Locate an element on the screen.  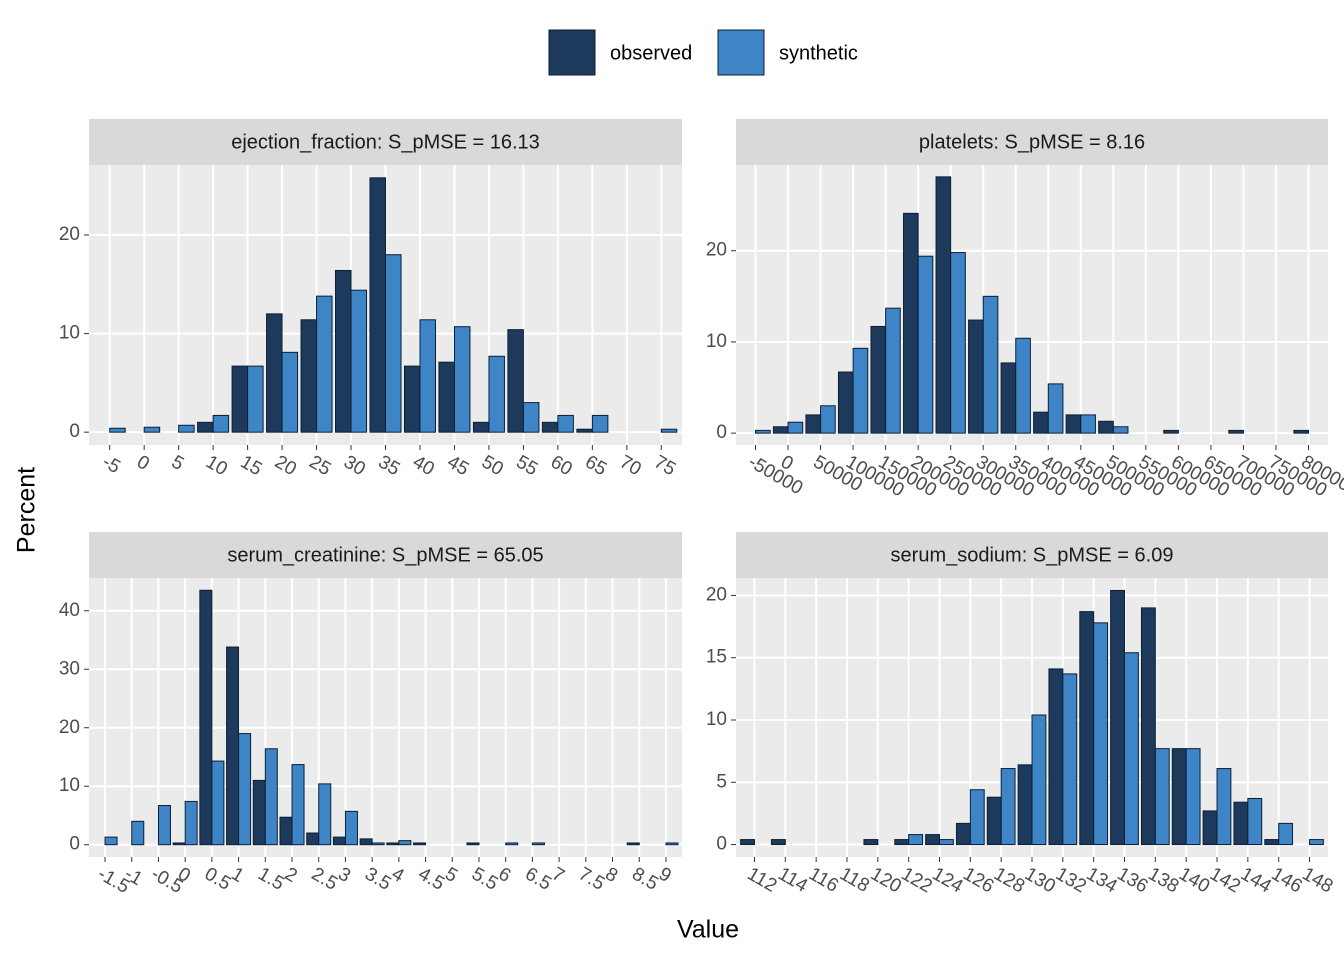
panel is located at coordinates (1032, 305).